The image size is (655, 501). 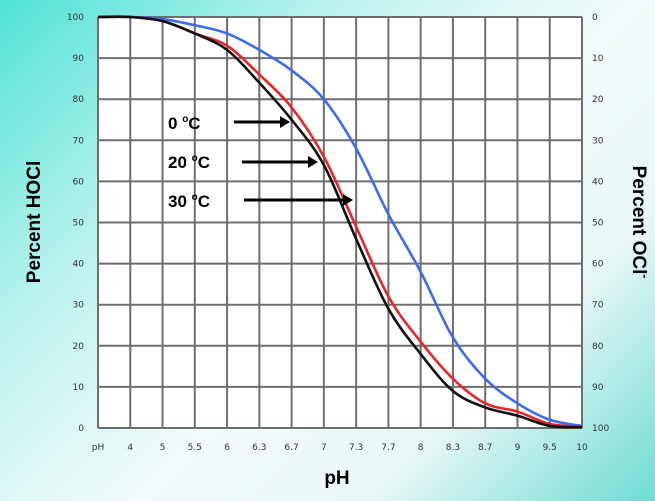 I want to click on x-tick-label: 9.5, so click(x=550, y=448).